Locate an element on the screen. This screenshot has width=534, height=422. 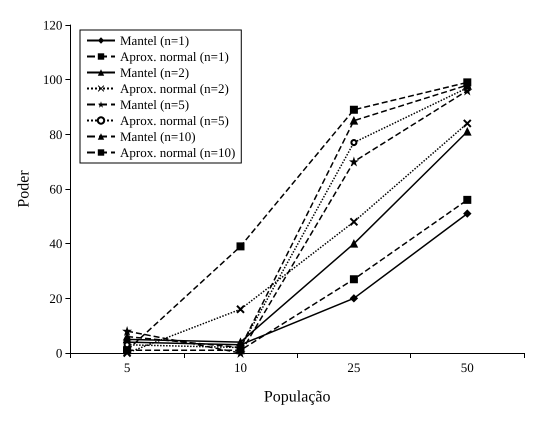
x-axis-title: População is located at coordinates (297, 397).